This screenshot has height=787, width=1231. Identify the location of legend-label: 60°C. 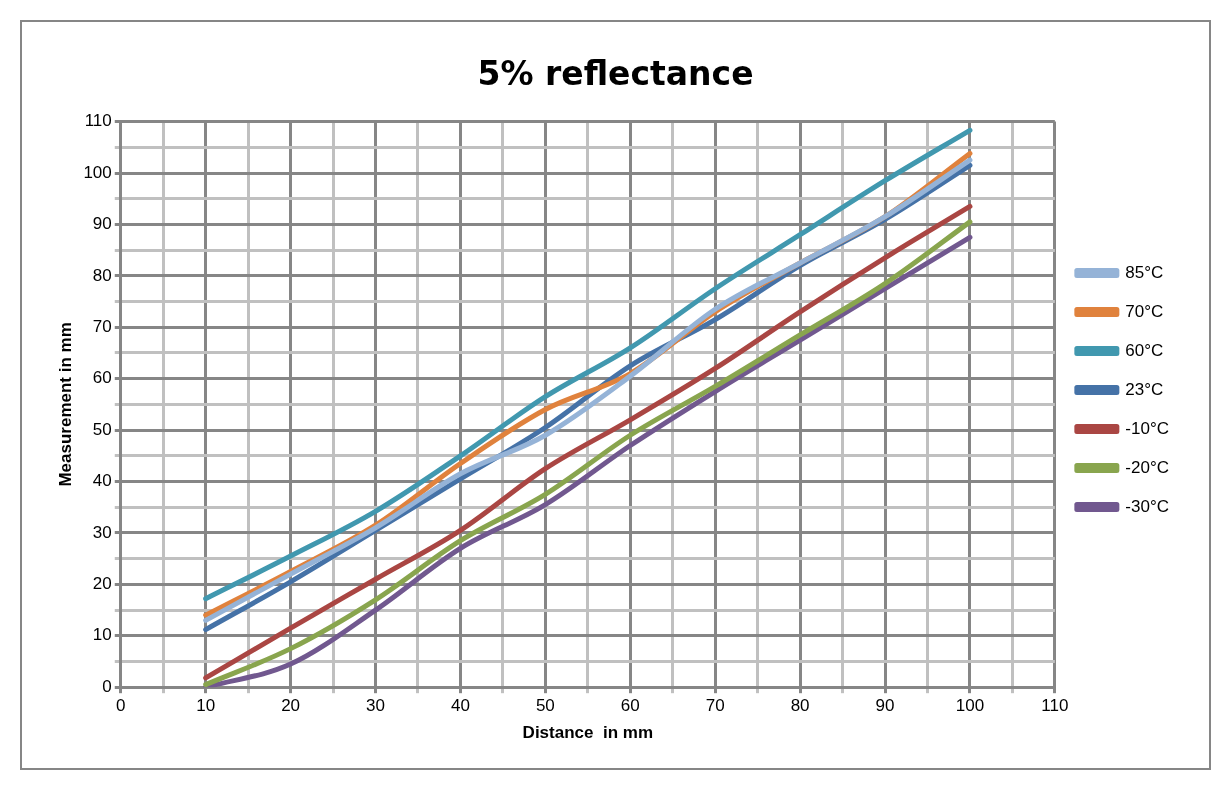
(1144, 350).